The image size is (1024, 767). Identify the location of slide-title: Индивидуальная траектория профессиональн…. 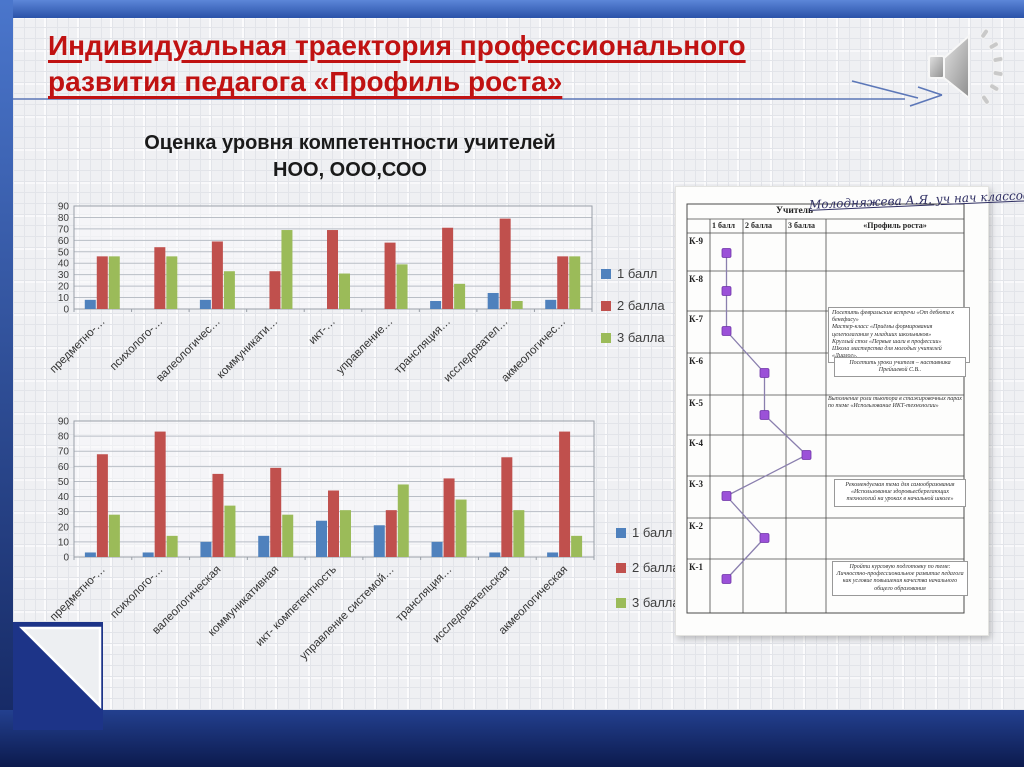
(433, 64).